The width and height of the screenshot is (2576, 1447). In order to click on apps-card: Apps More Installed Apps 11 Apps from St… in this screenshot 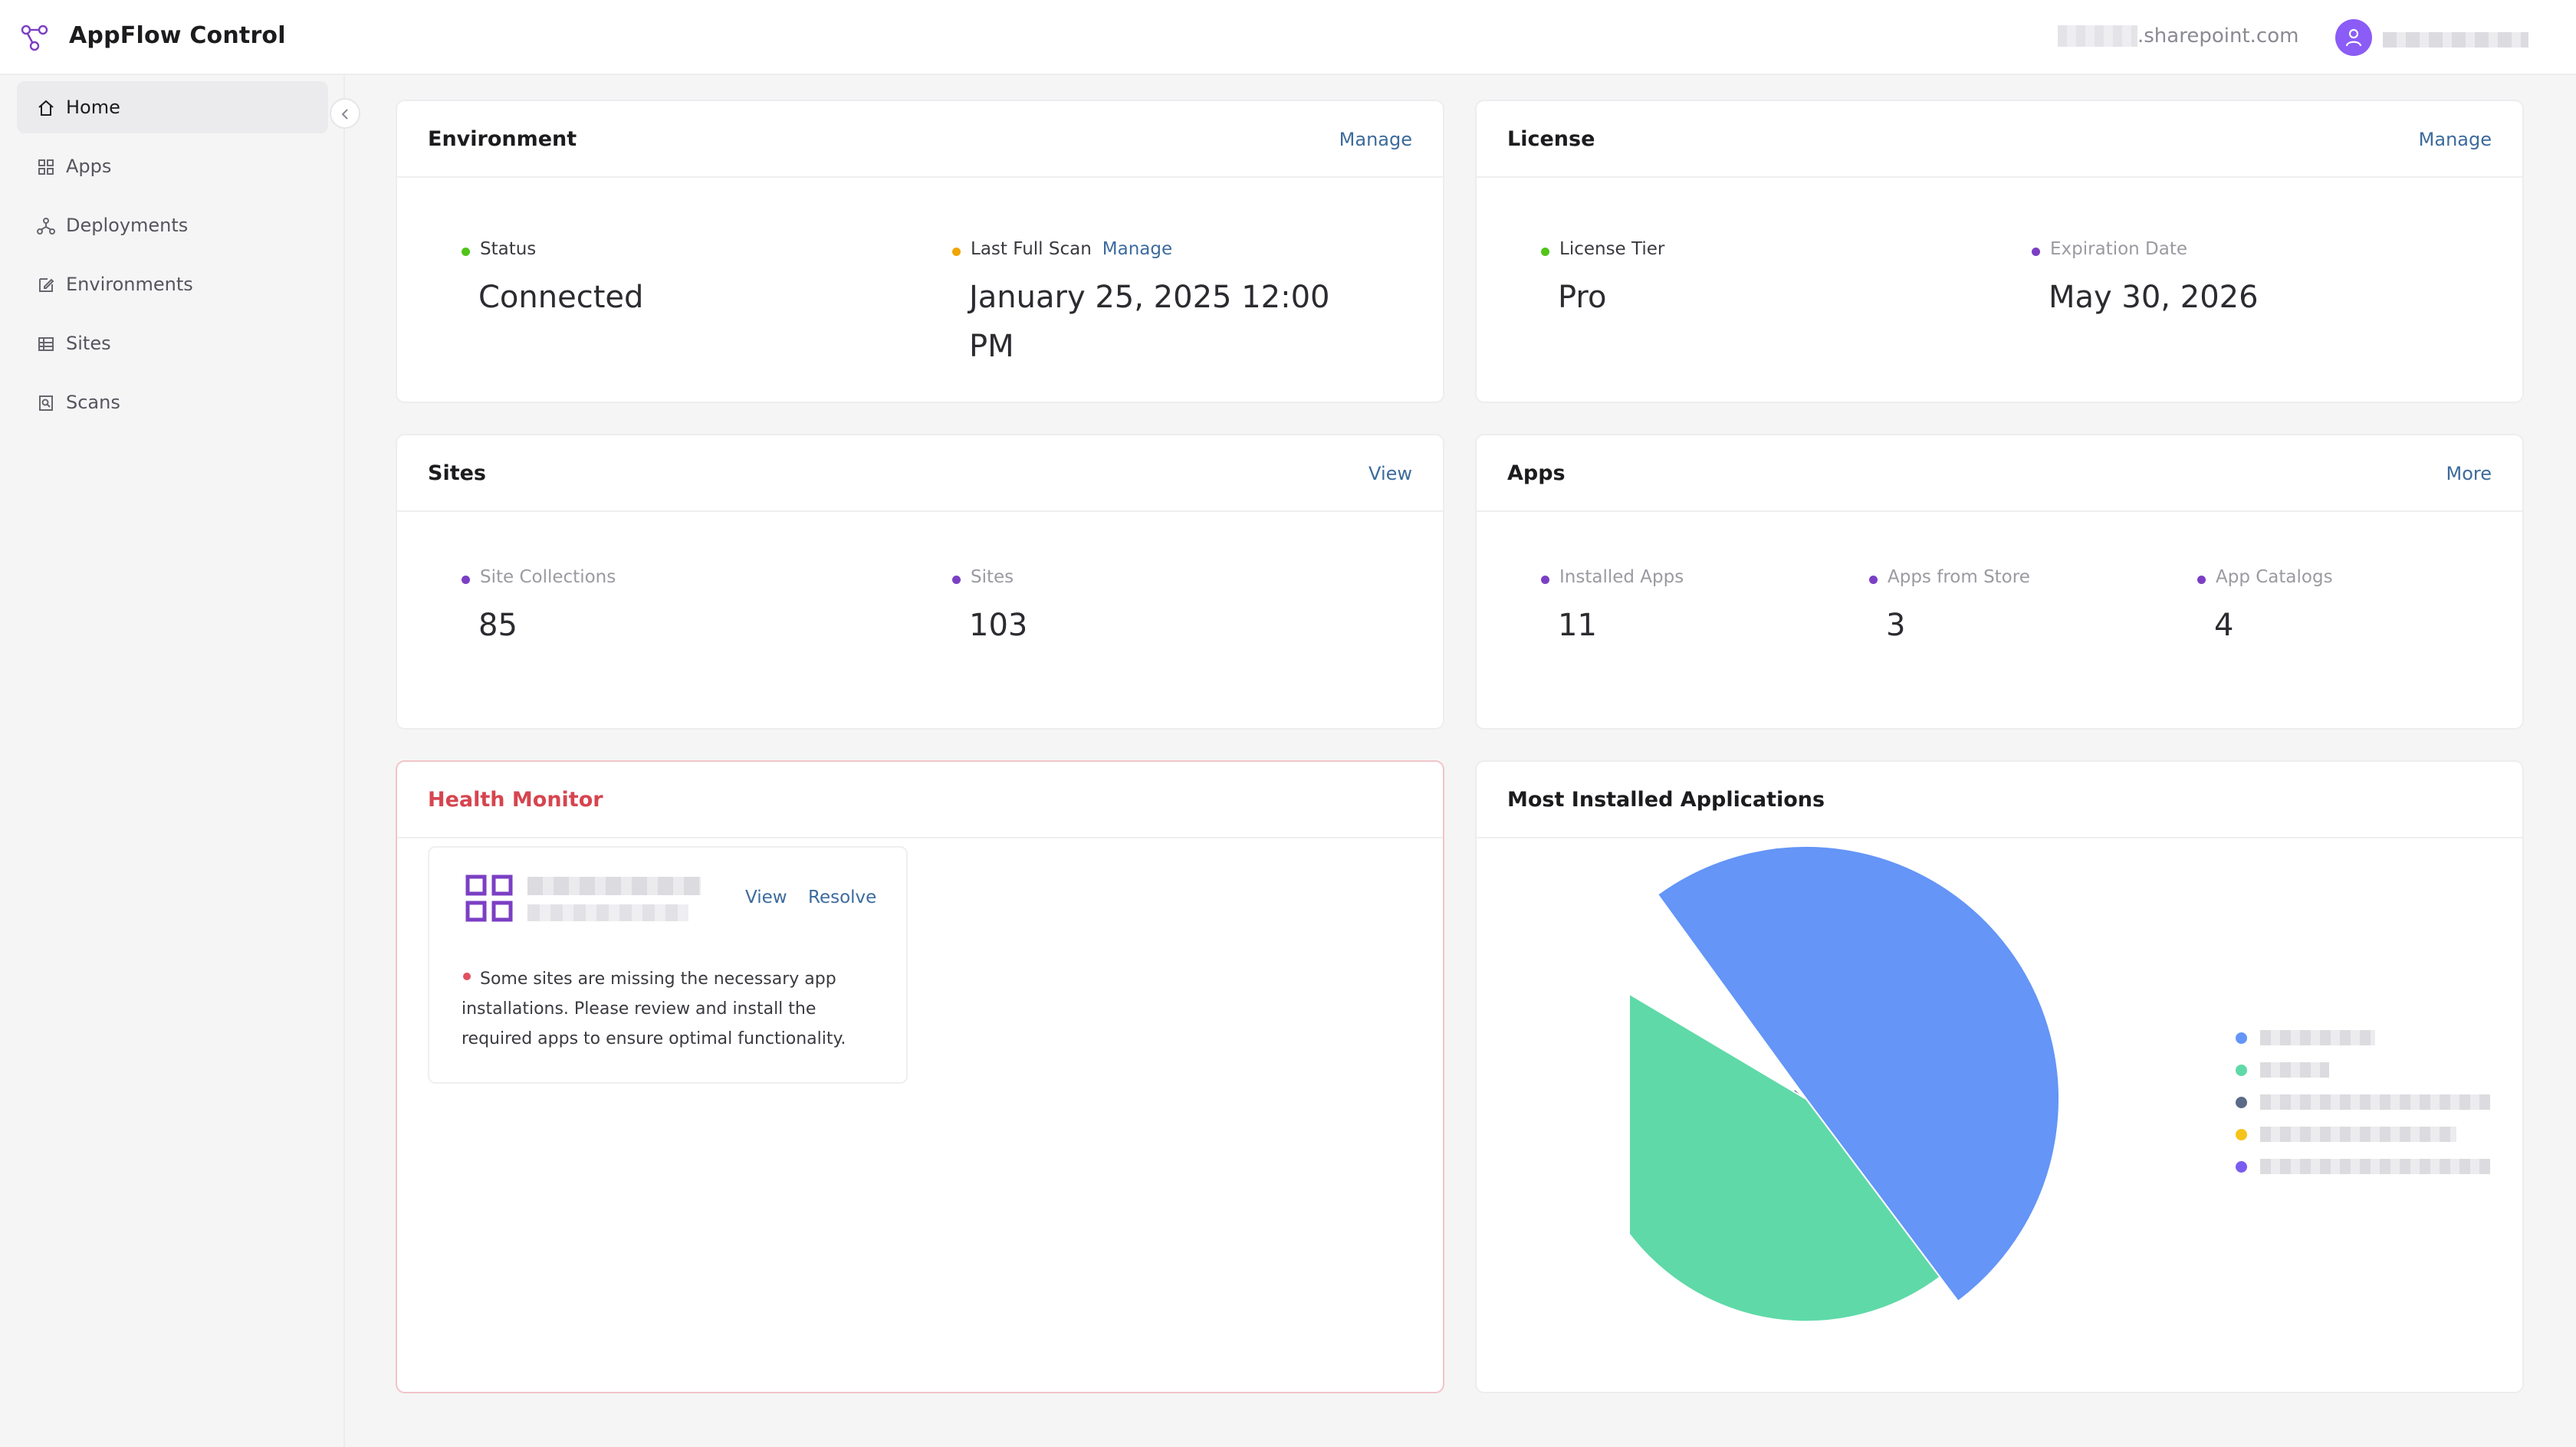, I will do `click(1999, 582)`.